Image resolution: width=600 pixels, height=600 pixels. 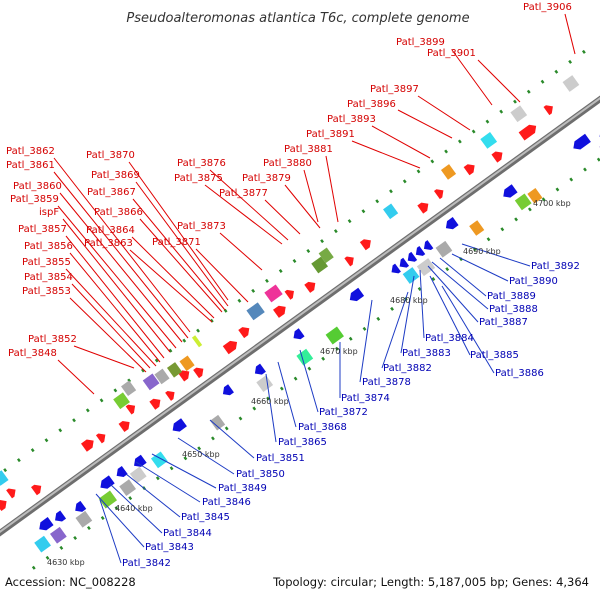 What do you see at coordinates (260, 474) in the screenshot?
I see `gene-label: Patl_3850` at bounding box center [260, 474].